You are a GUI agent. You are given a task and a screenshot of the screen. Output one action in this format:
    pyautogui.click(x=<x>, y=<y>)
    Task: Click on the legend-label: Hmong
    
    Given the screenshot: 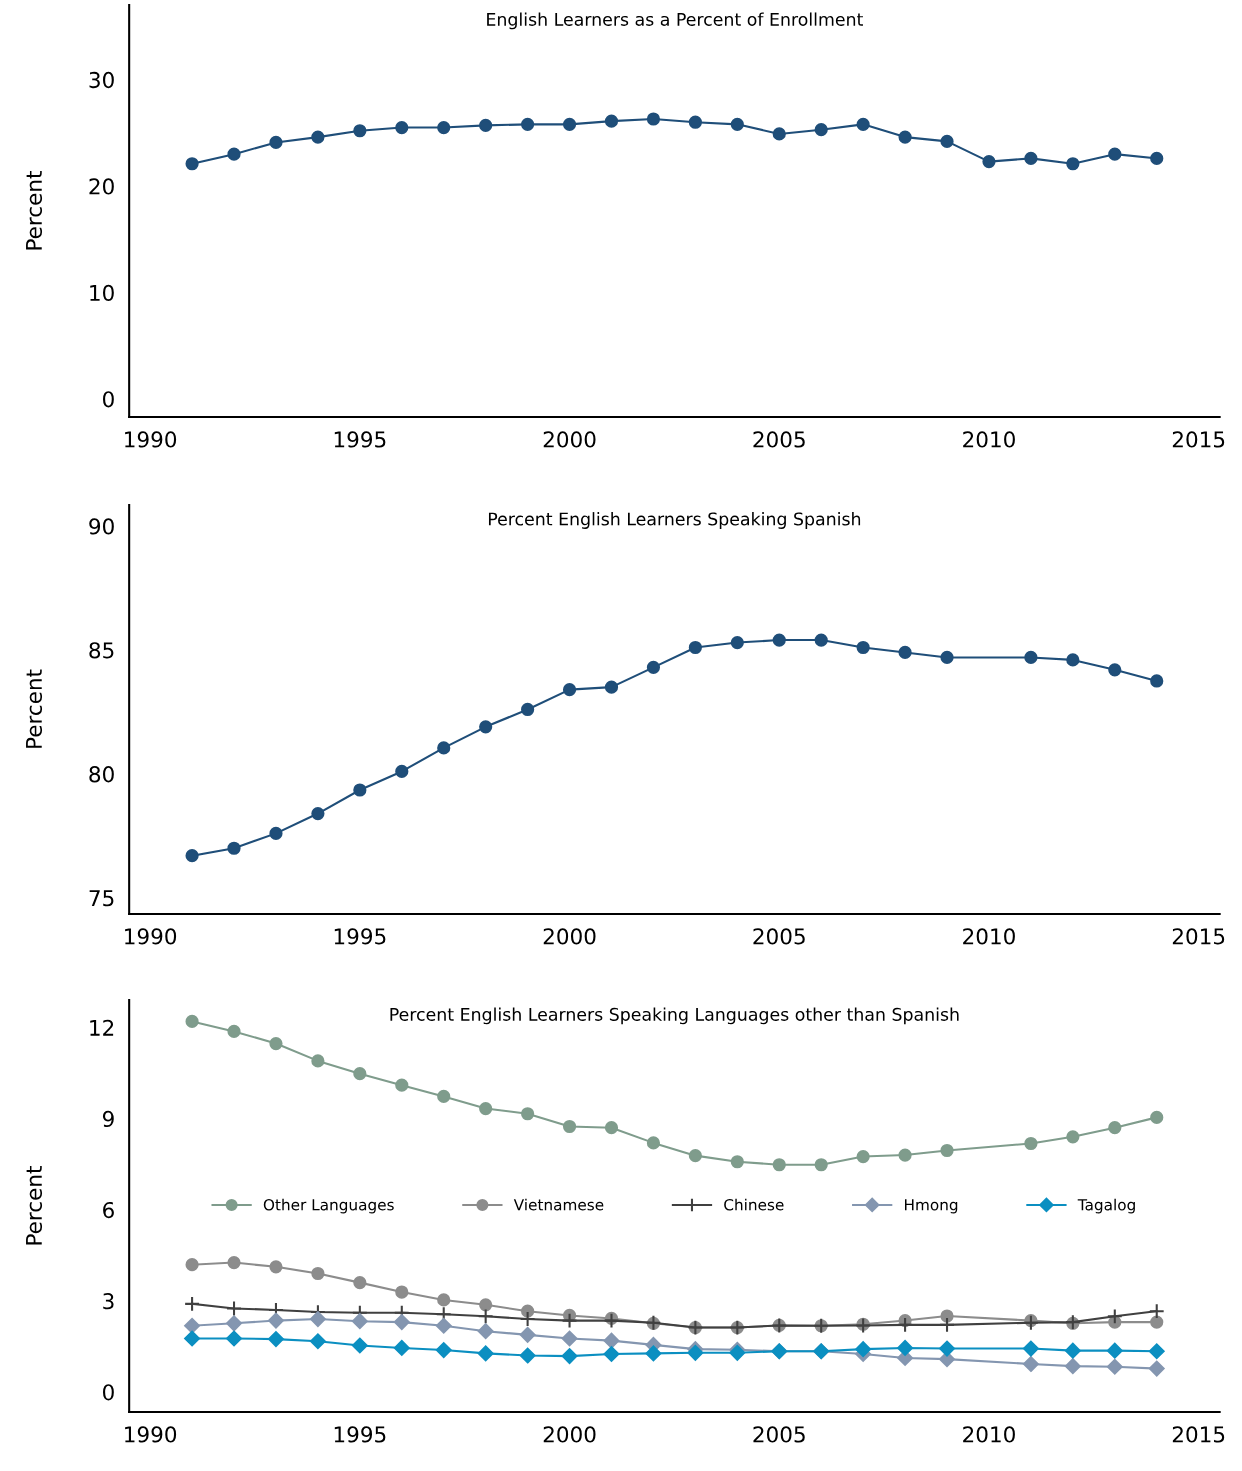 What is the action you would take?
    pyautogui.click(x=931, y=1206)
    